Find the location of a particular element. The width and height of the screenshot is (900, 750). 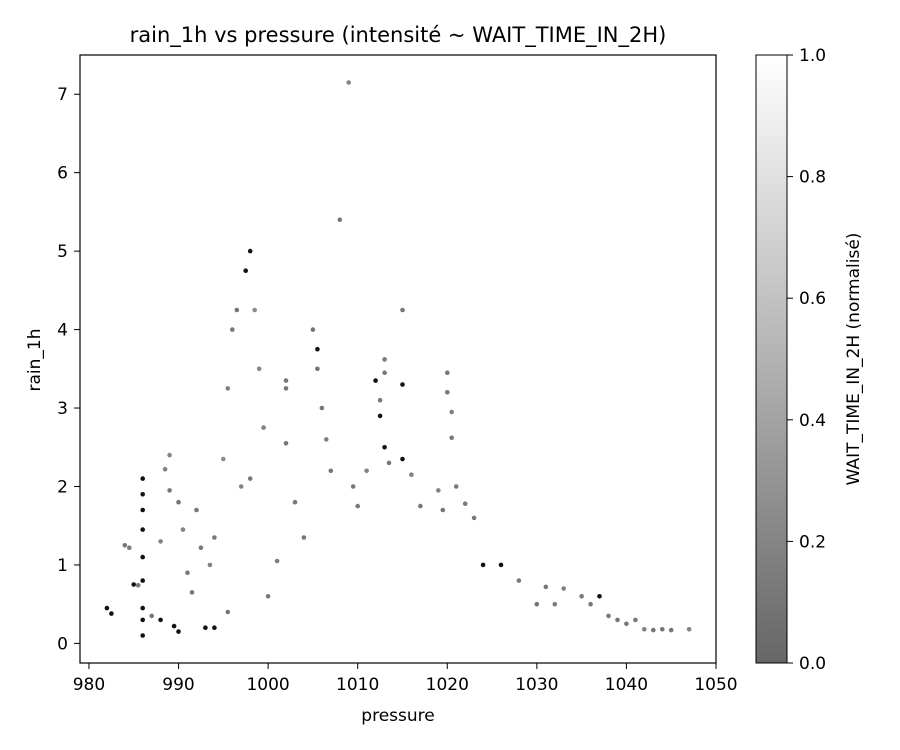

x-tick-label: 980 is located at coordinates (89, 685).